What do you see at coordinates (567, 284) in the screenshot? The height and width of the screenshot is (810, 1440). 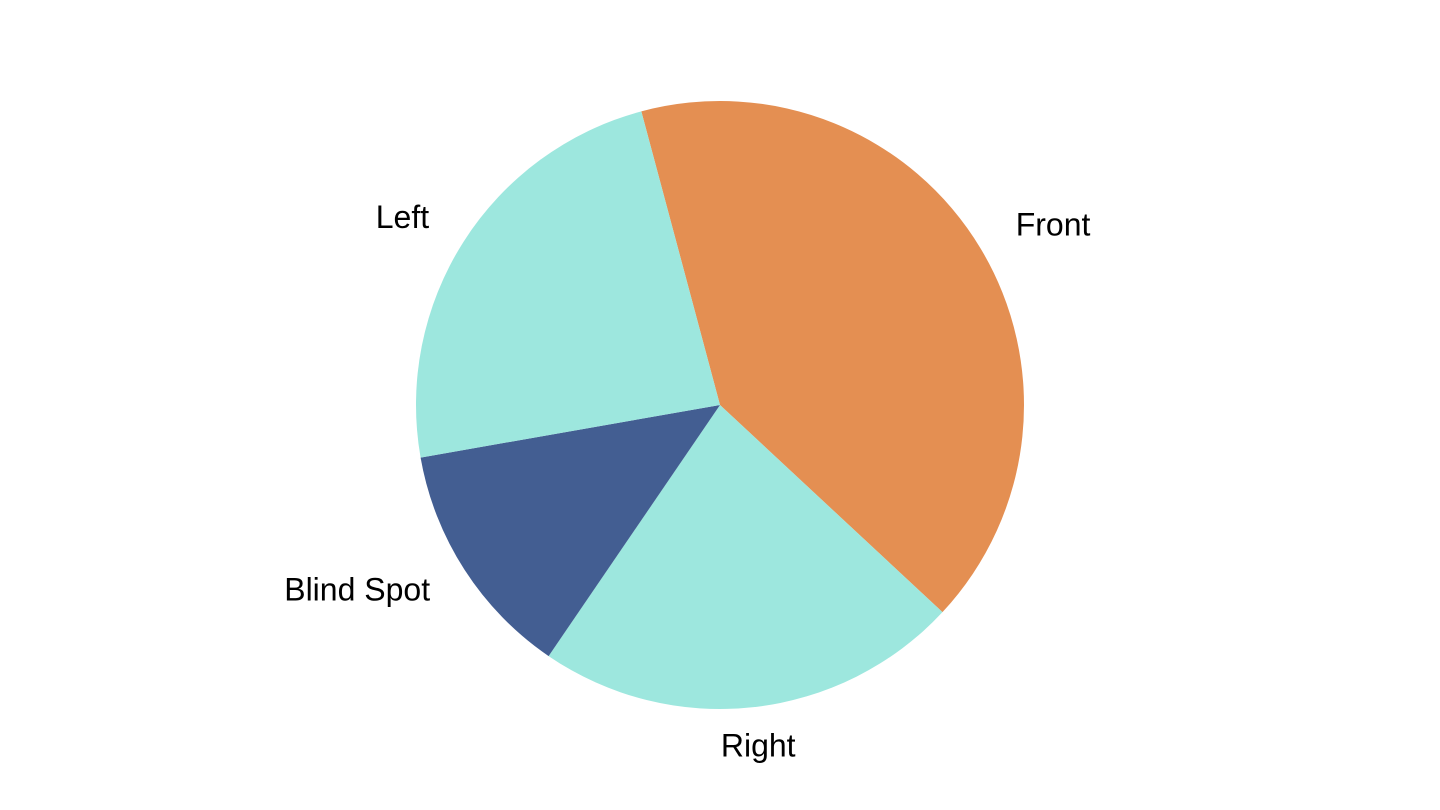 I see `pie-slice-left` at bounding box center [567, 284].